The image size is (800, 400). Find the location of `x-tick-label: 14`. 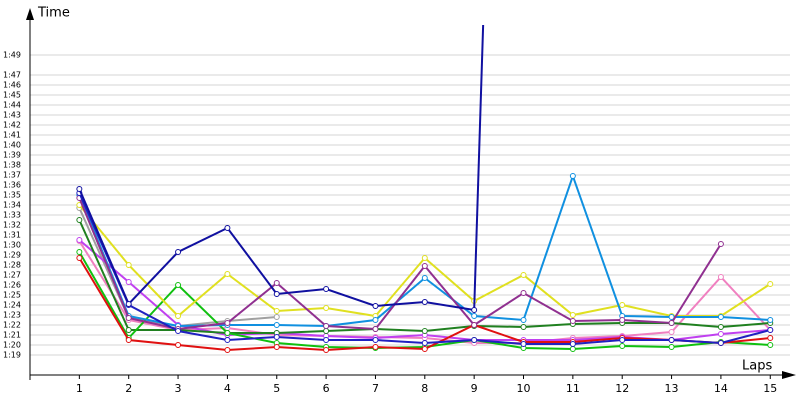

x-tick-label: 14 is located at coordinates (721, 388).